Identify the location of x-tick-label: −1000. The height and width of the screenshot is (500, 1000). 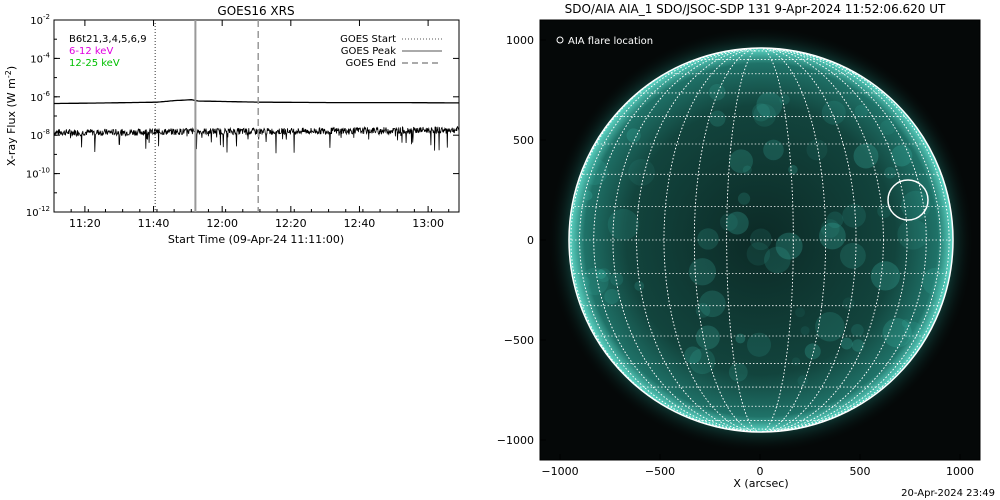
(559, 471).